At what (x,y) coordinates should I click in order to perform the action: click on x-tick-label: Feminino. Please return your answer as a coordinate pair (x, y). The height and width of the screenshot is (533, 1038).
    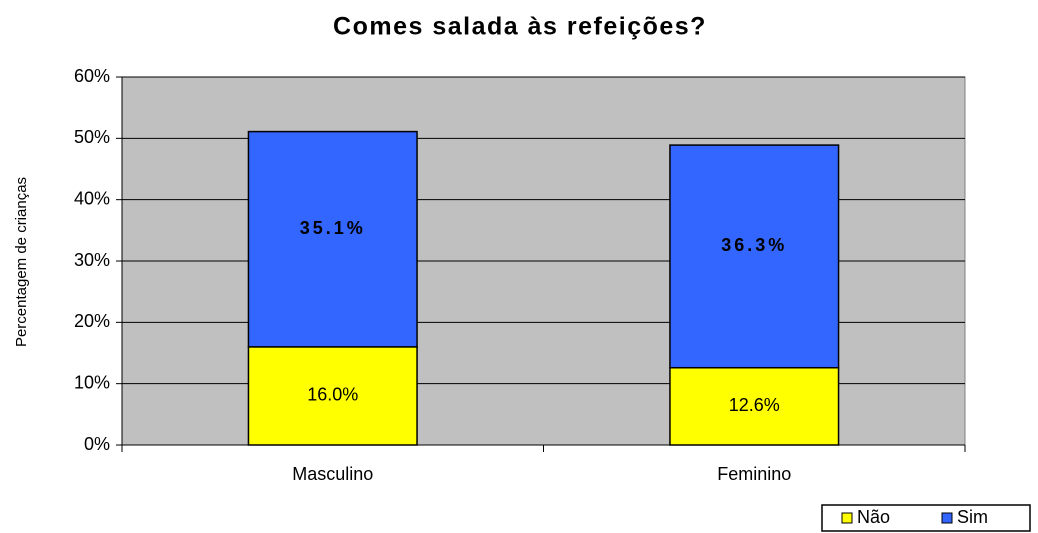
    Looking at the image, I should click on (754, 474).